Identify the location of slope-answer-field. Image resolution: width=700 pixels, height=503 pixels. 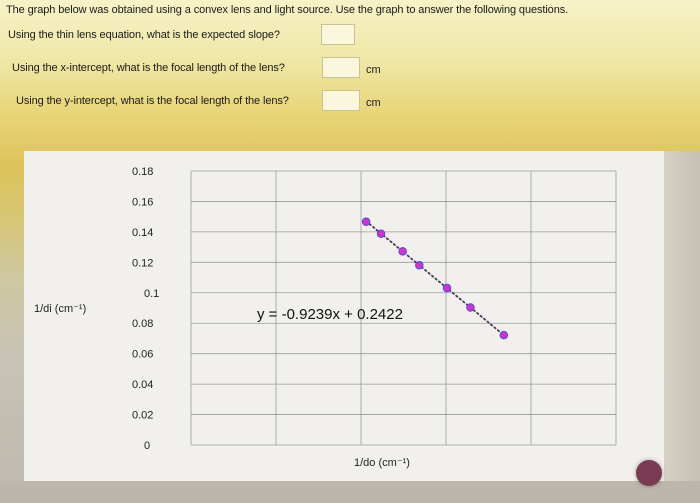
(338, 34).